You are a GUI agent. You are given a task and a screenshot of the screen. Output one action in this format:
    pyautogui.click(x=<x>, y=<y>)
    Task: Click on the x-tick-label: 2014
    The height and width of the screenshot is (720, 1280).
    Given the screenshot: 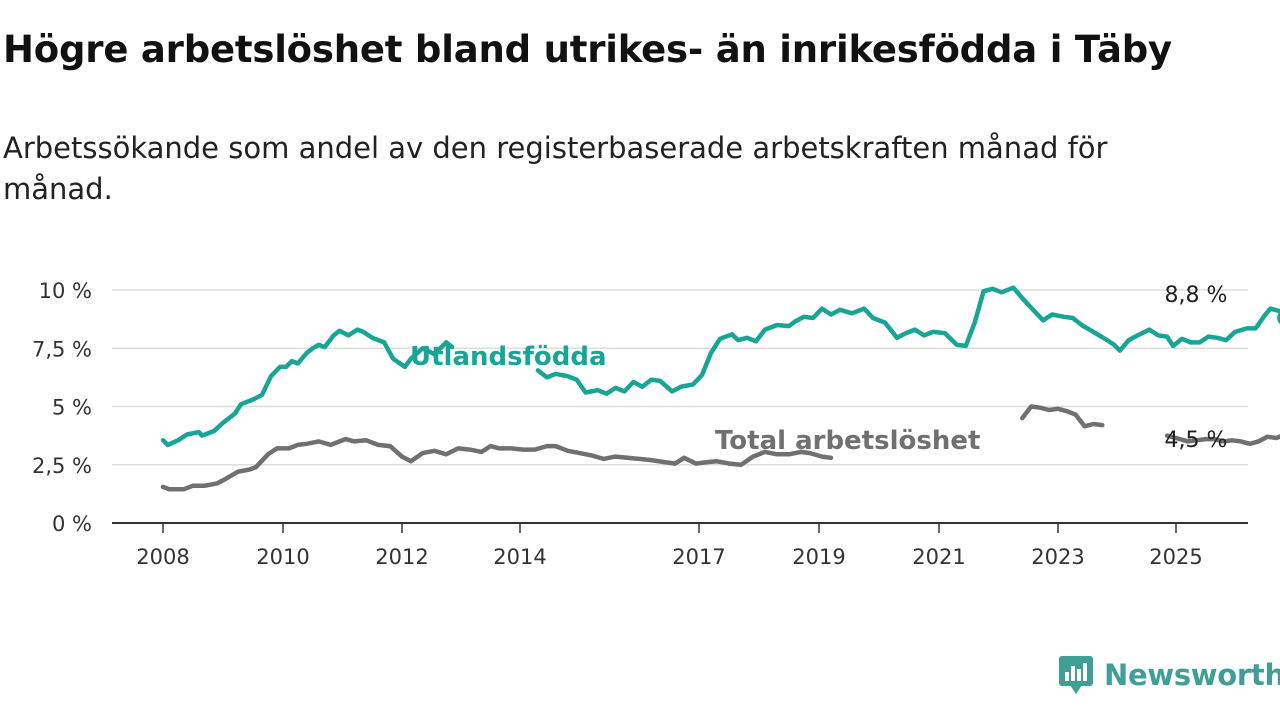 What is the action you would take?
    pyautogui.click(x=519, y=557)
    